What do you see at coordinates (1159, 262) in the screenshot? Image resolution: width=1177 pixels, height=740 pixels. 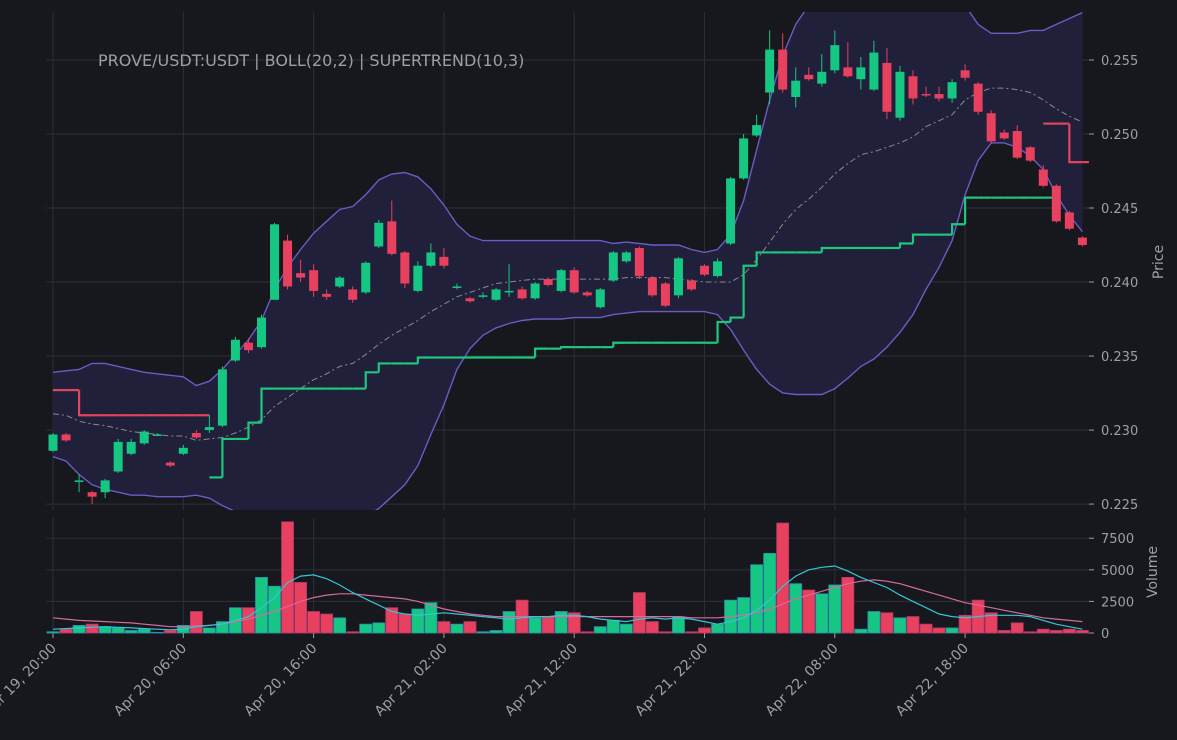 I see `y-axis-label: Price` at bounding box center [1159, 262].